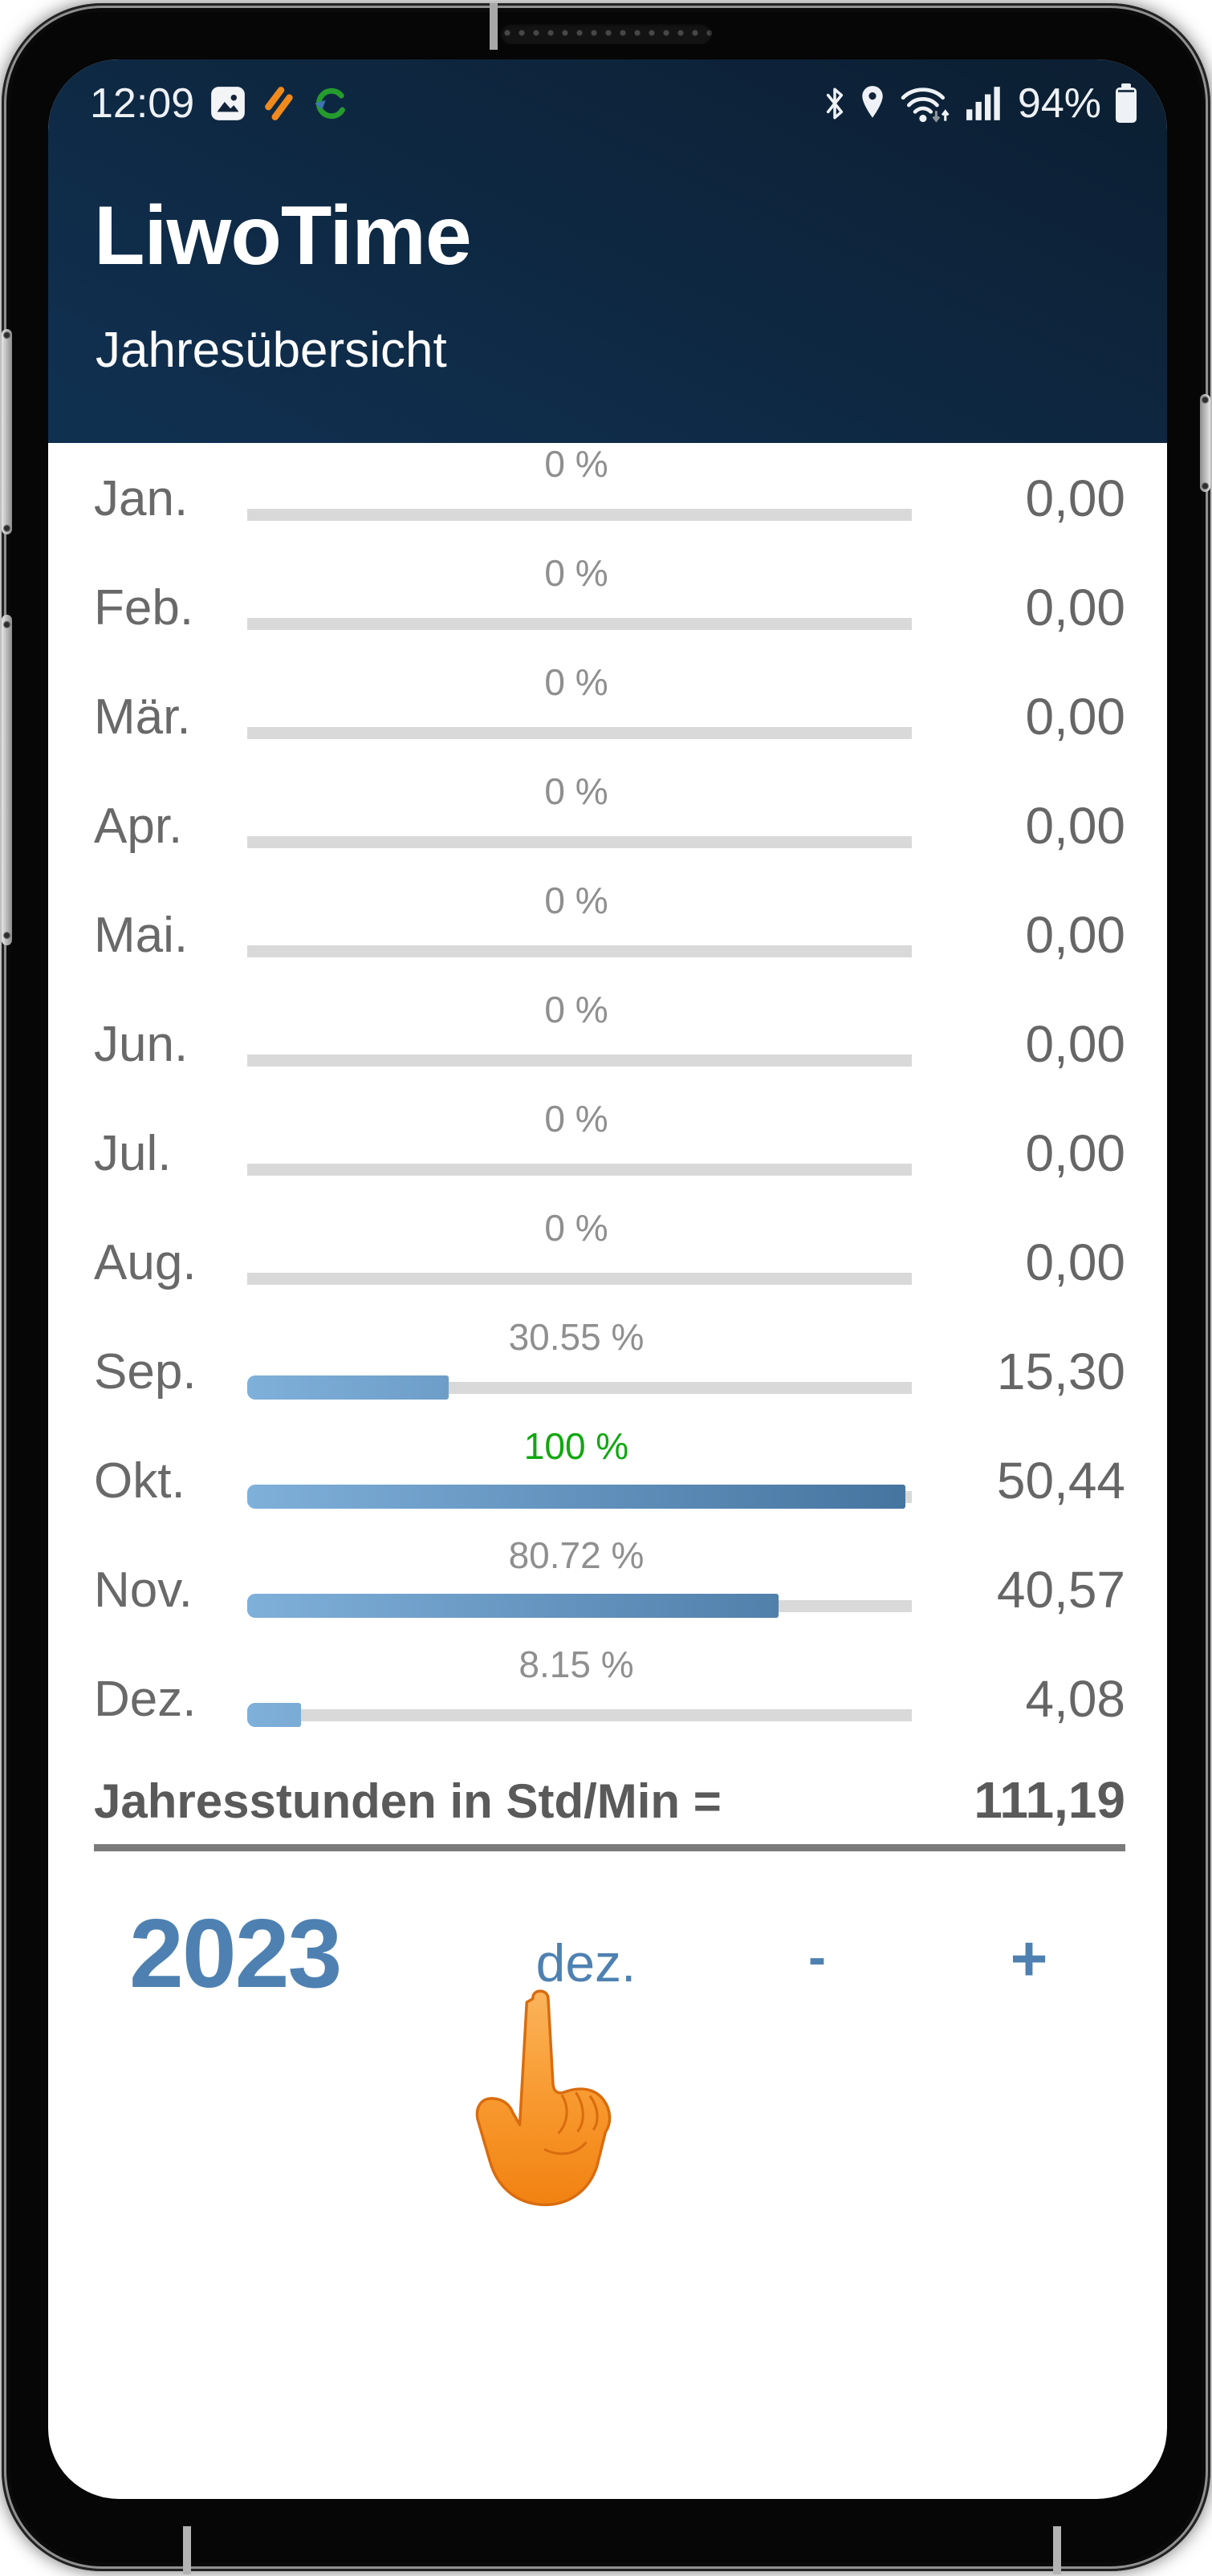 The width and height of the screenshot is (1212, 2576). Describe the element at coordinates (142, 717) in the screenshot. I see `month-label: Mär.` at that location.